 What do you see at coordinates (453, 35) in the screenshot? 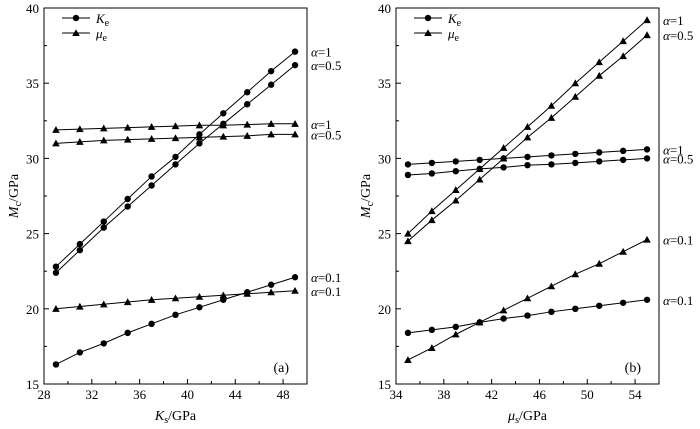
I see `legend-label: μe` at bounding box center [453, 35].